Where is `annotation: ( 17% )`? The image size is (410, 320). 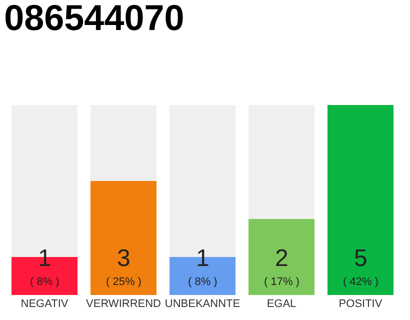 annotation: ( 17% ) is located at coordinates (282, 282).